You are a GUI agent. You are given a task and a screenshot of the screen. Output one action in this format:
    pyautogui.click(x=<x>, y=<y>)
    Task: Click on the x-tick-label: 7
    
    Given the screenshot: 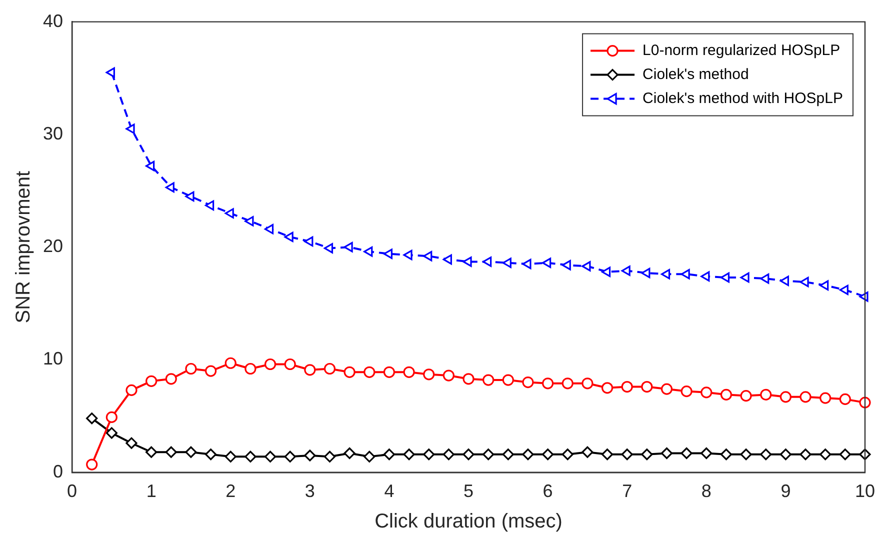 What is the action you would take?
    pyautogui.click(x=627, y=491)
    